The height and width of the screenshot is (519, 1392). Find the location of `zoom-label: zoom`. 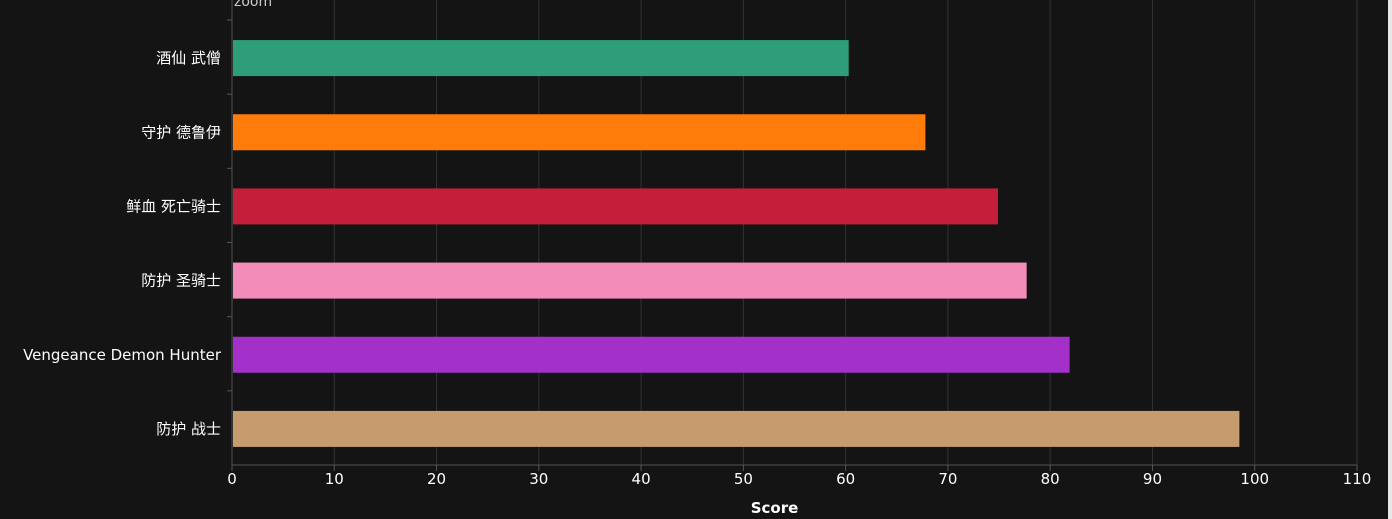

zoom-label: zoom is located at coordinates (253, 5).